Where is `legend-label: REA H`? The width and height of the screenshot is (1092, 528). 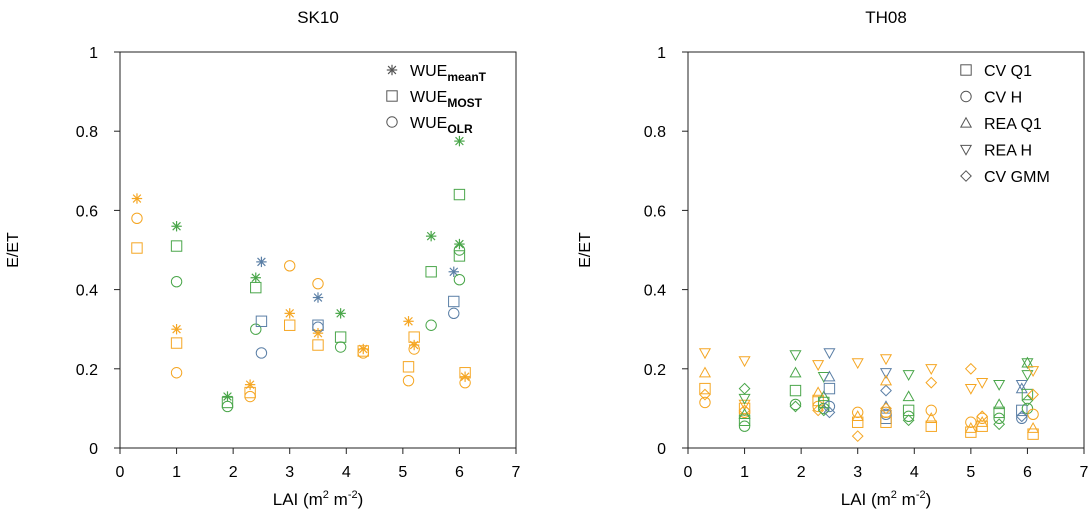
legend-label: REA H is located at coordinates (1008, 151).